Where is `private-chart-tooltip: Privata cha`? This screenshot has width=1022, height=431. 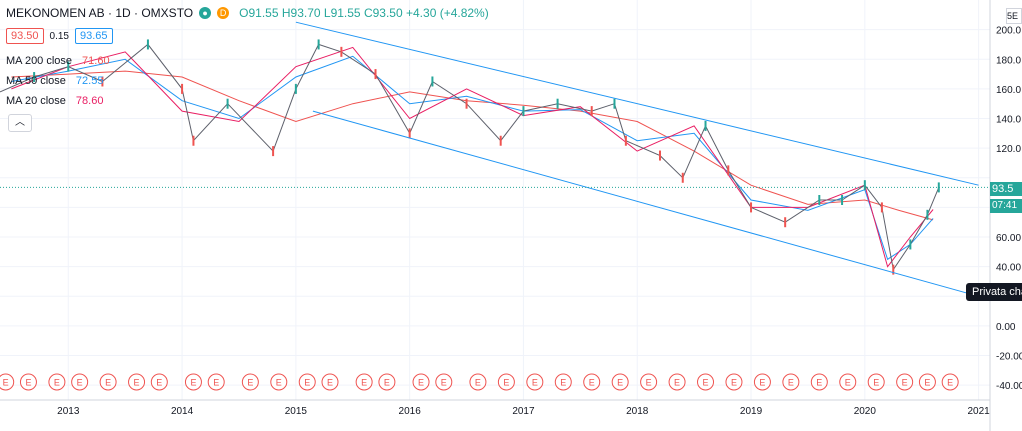
private-chart-tooltip: Privata cha is located at coordinates (994, 292).